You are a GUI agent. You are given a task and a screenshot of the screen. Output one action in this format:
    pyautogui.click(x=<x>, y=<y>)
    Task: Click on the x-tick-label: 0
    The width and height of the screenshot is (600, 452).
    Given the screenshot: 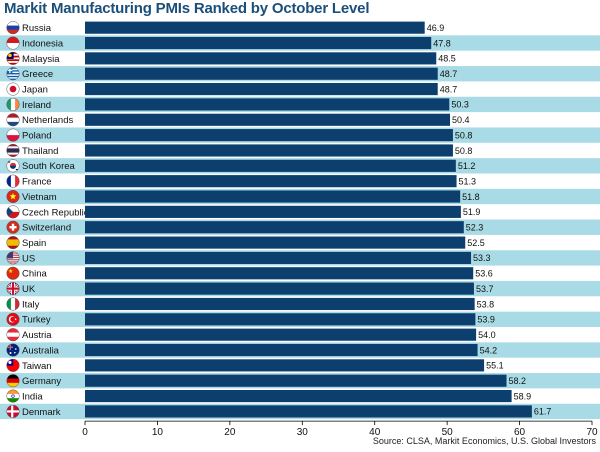 What is the action you would take?
    pyautogui.click(x=85, y=432)
    